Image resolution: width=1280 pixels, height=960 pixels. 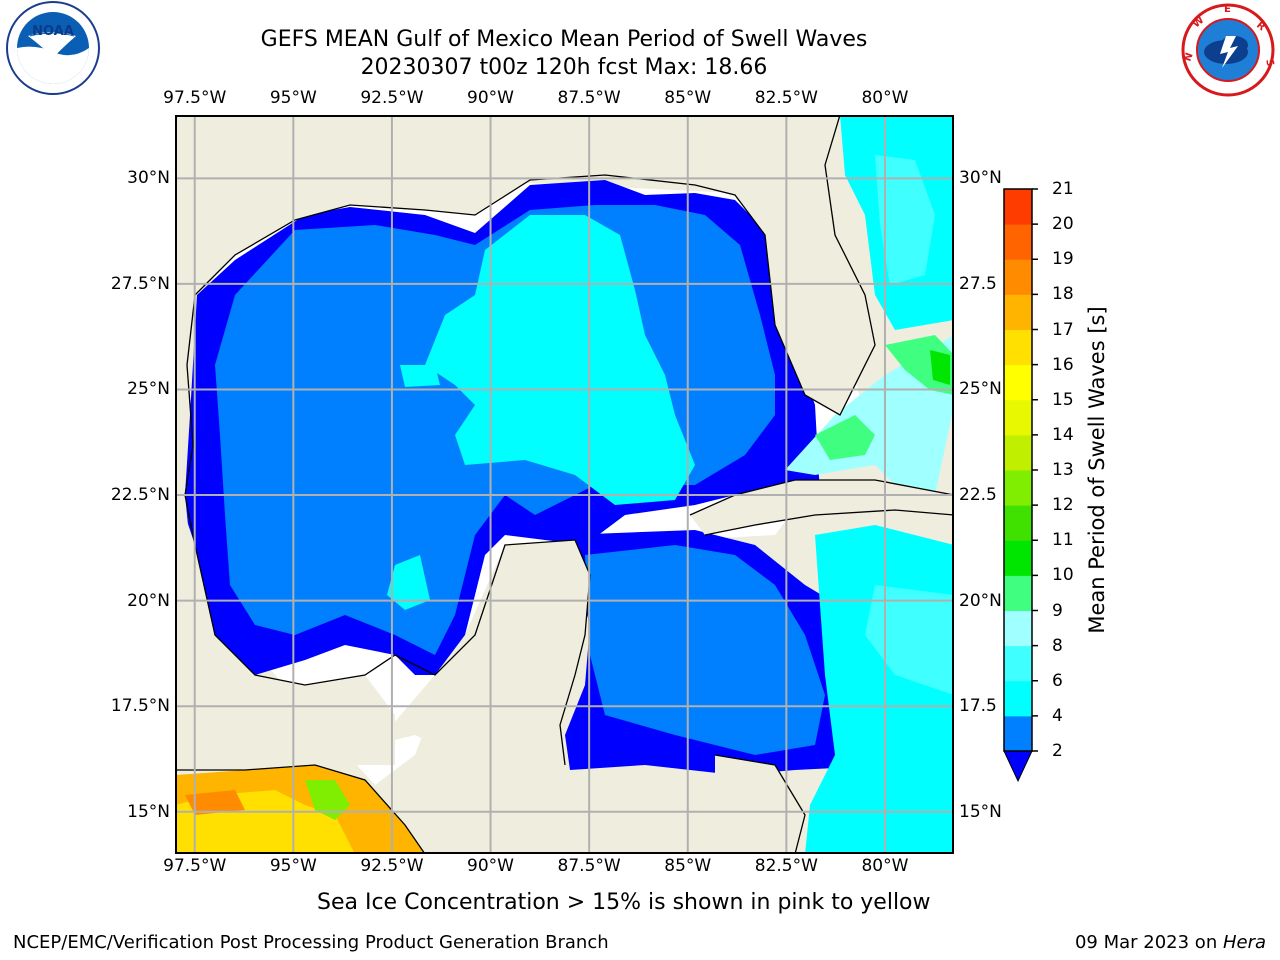 I want to click on colorbar-label: 9, so click(x=1057, y=610).